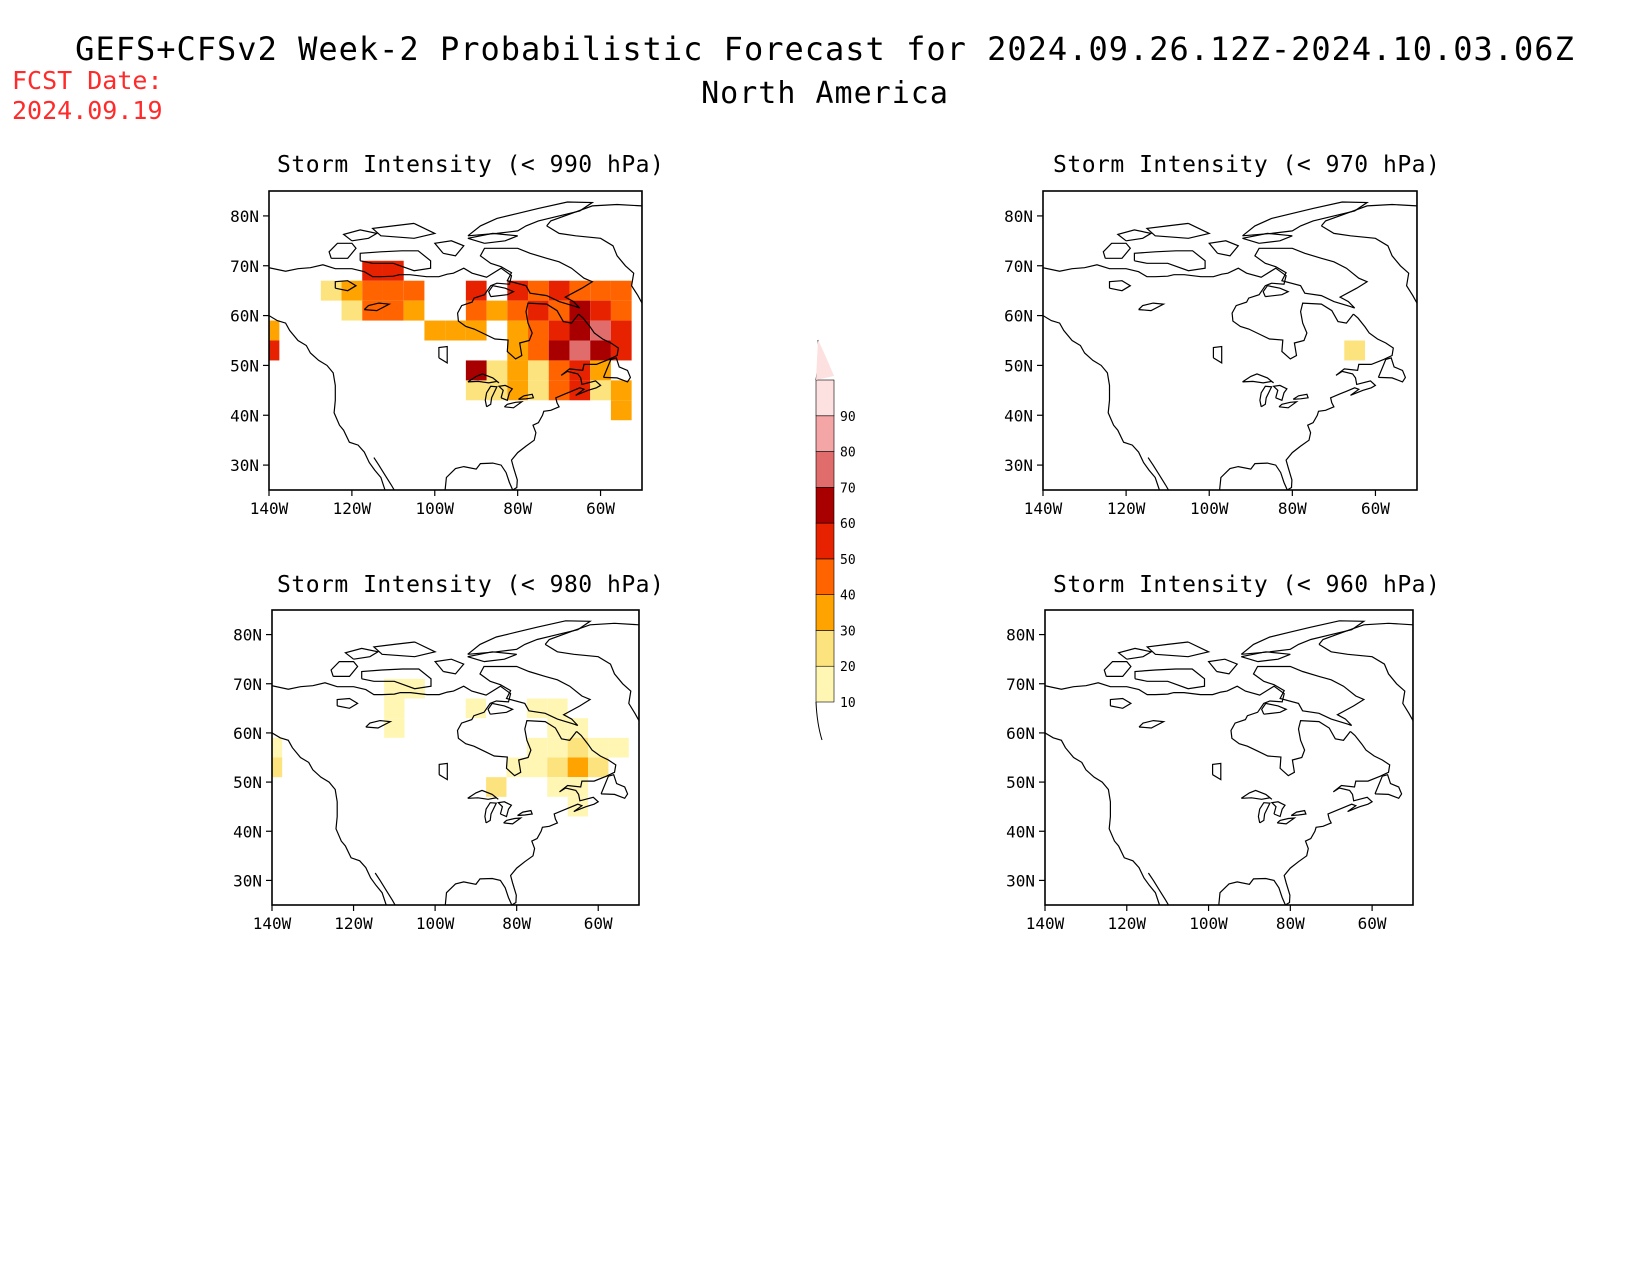  I want to click on colorbar-label: 90, so click(848, 417).